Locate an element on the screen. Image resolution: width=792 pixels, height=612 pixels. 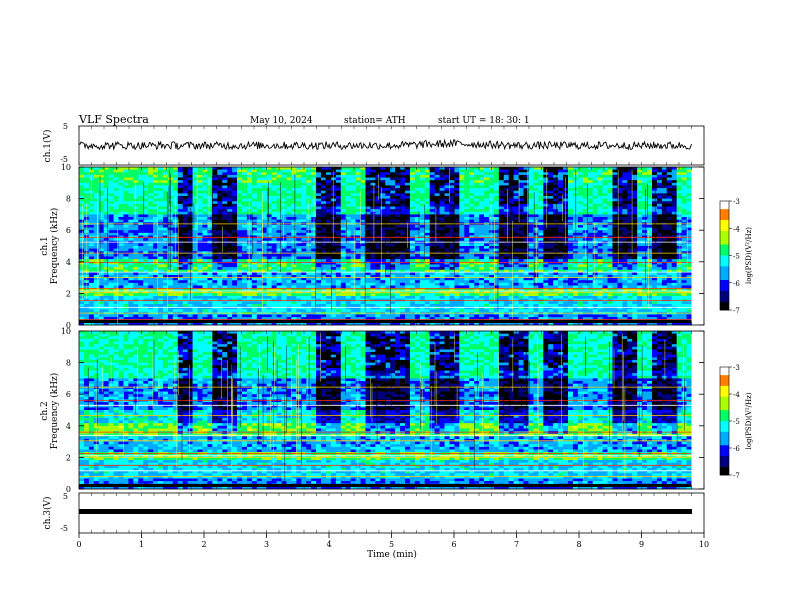
ch2-spectrogram-ylabel-channel: ch.2 is located at coordinates (45, 410).